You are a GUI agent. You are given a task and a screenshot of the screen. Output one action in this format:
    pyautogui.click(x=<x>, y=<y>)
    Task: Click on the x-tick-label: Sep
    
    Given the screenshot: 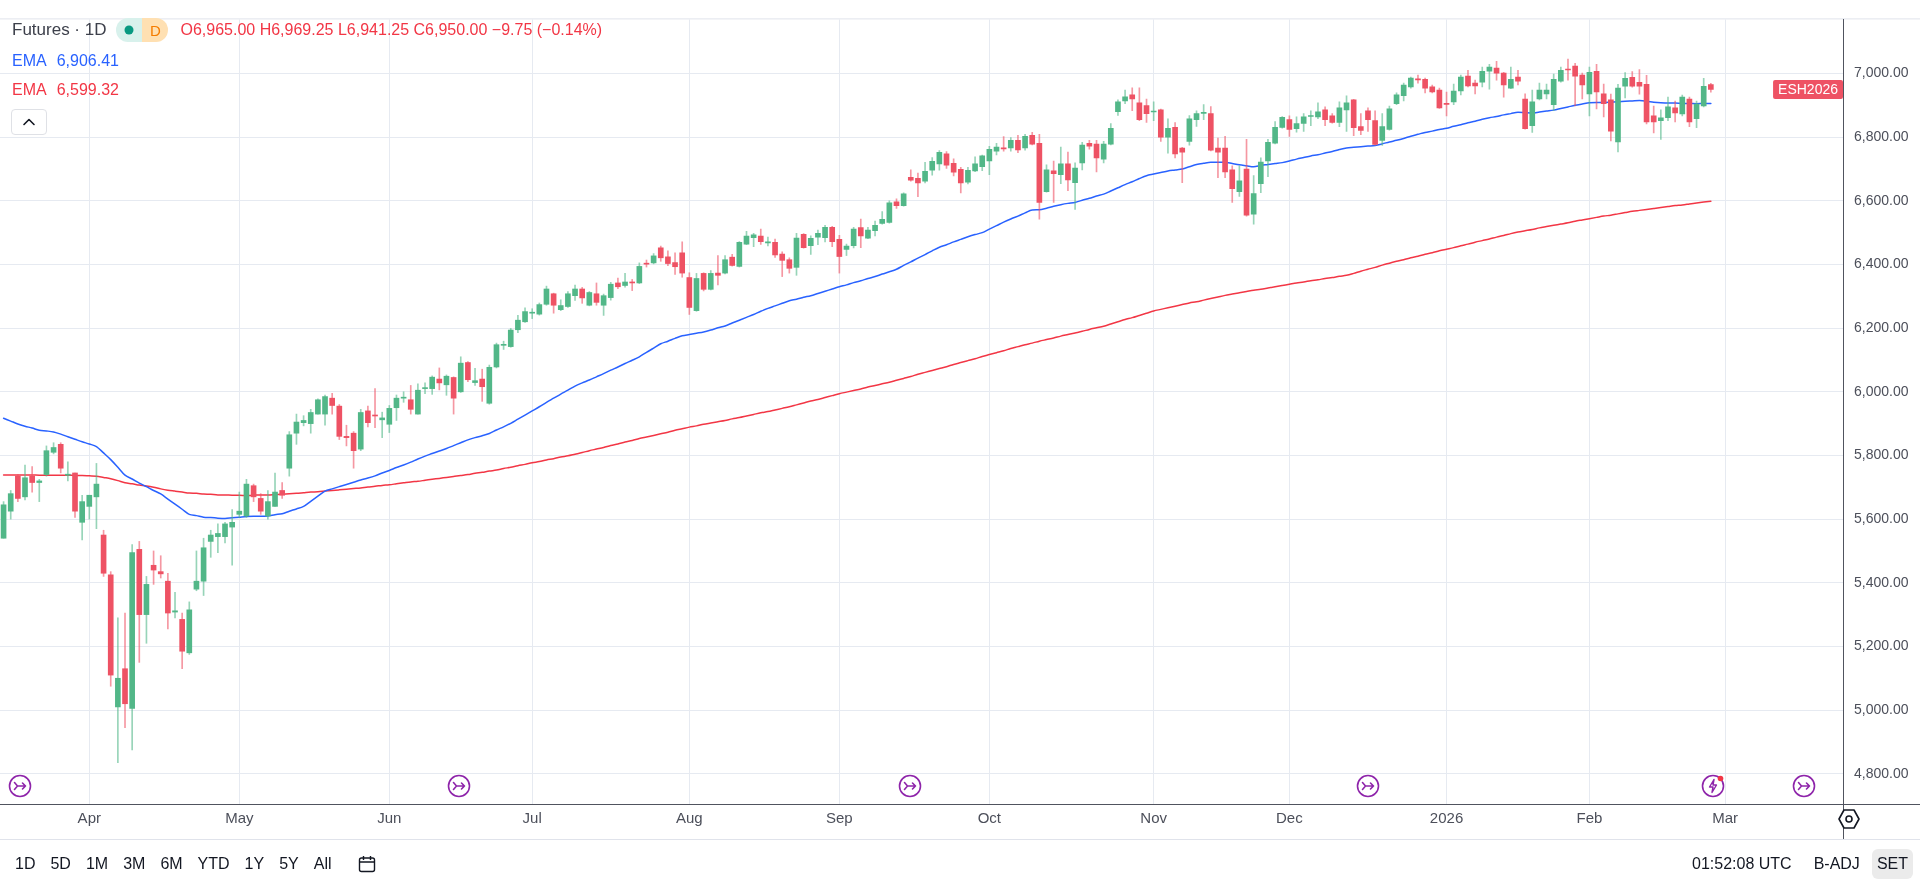 What is the action you would take?
    pyautogui.click(x=839, y=818)
    